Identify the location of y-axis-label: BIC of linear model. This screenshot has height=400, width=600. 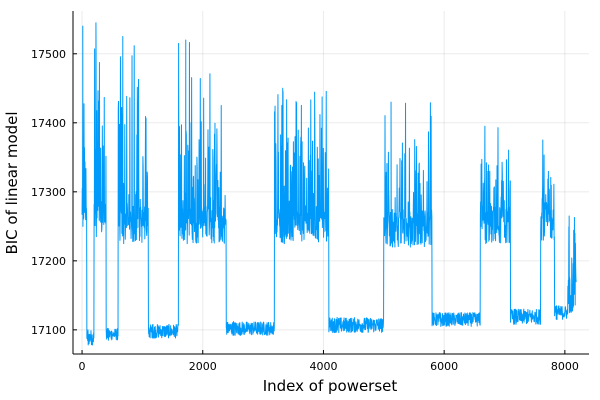
(12, 182).